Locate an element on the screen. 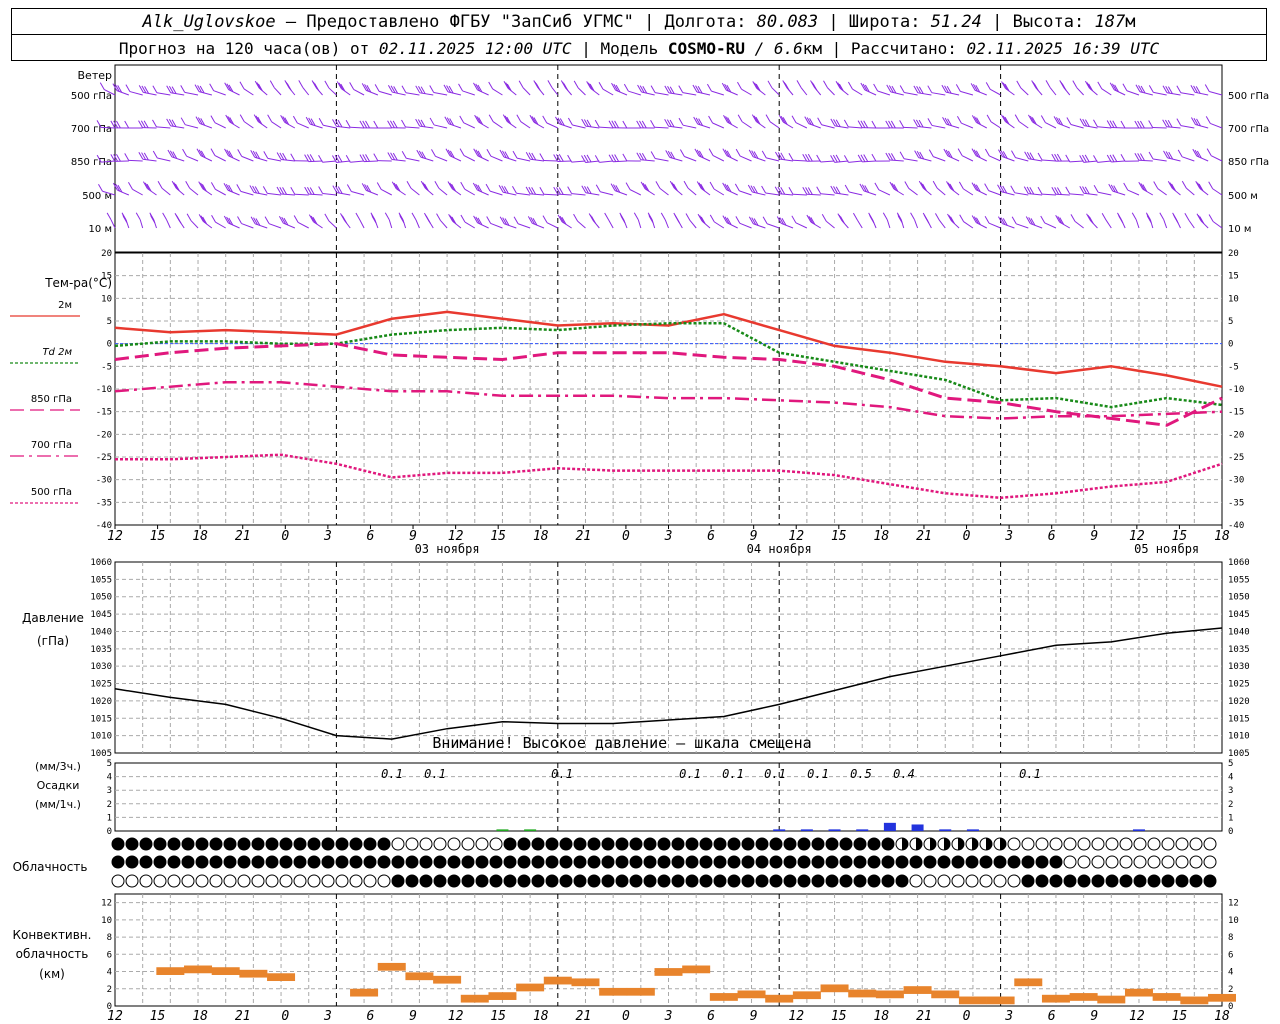  time-hour-label-bottom: 21 is located at coordinates (584, 1016).